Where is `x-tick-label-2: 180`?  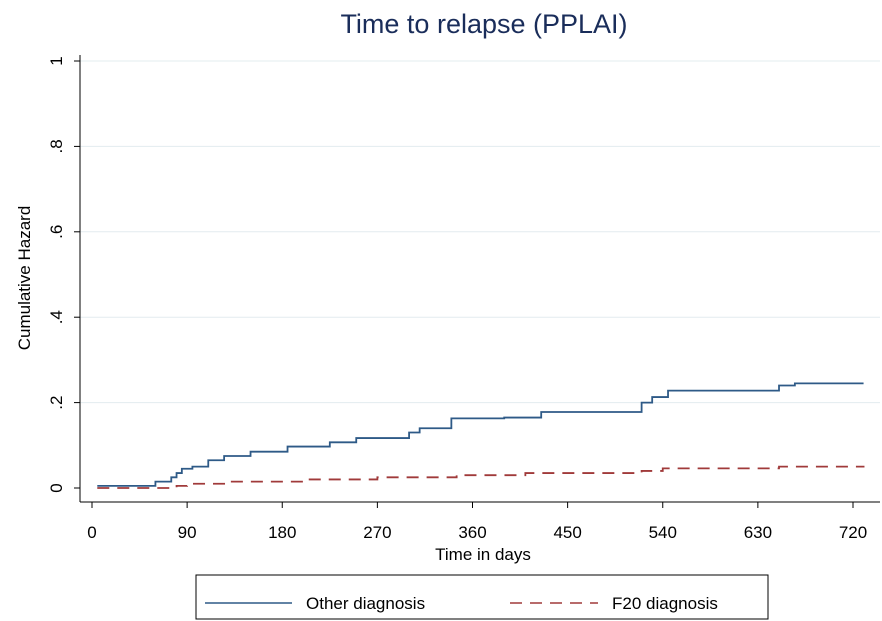
x-tick-label-2: 180 is located at coordinates (282, 532).